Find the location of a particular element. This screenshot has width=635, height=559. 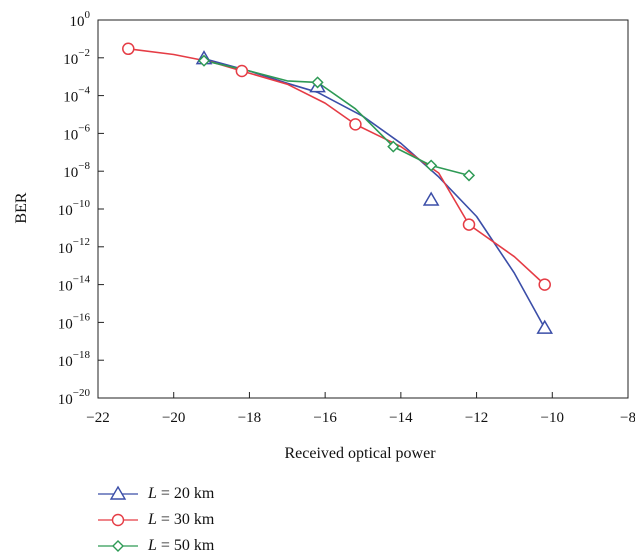

y-tick-label: 10⁰ is located at coordinates (80, 19).